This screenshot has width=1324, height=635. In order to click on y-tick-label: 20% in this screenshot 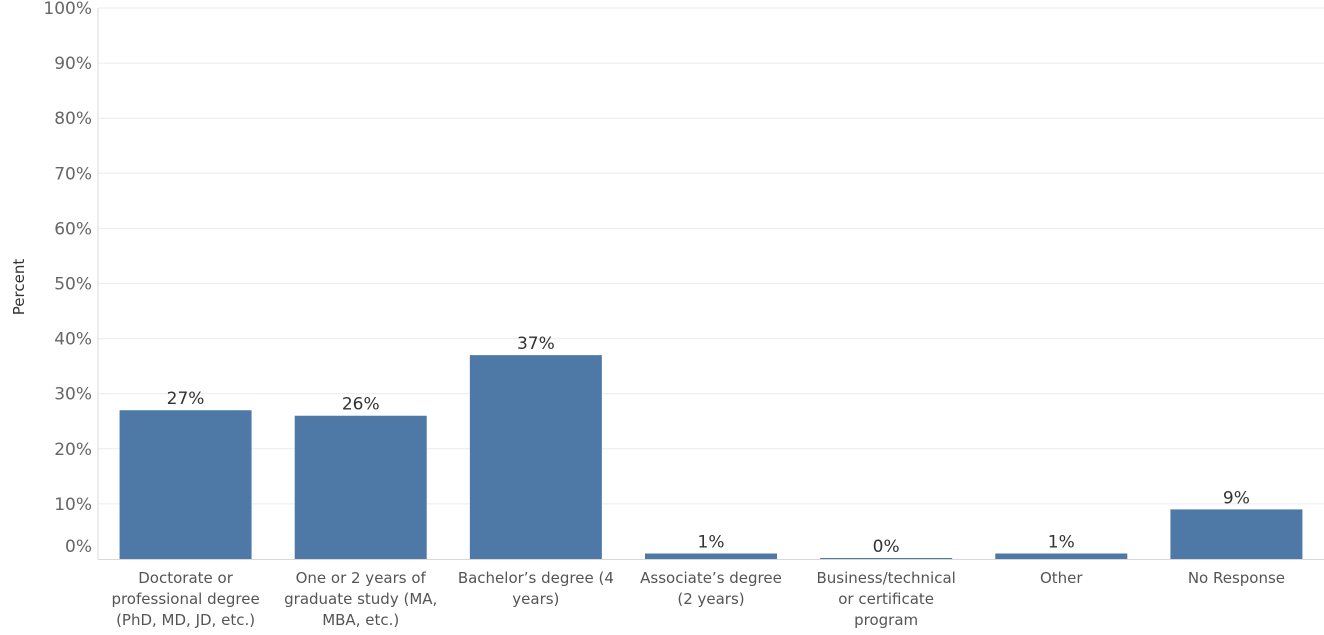, I will do `click(73, 450)`.